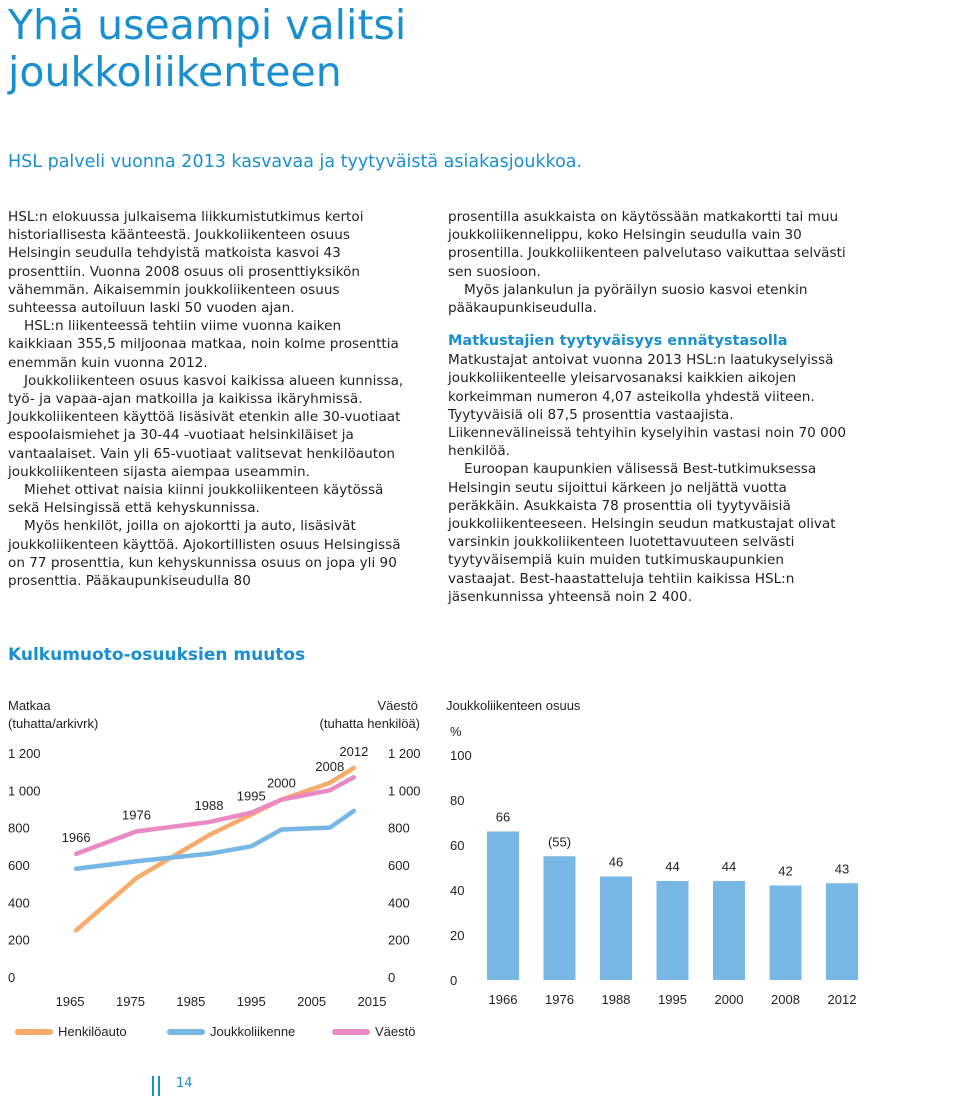  Describe the element at coordinates (618, 341) in the screenshot. I see `section-heading: Matkustajien tyytyväisyys ennätystasolla` at that location.